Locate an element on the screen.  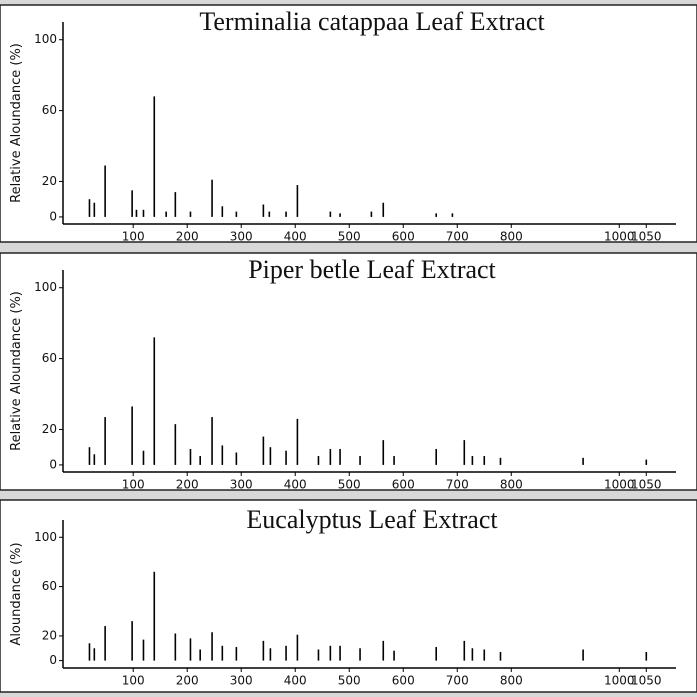
chart-title: Terminalia catappaa Leaf Extract is located at coordinates (372, 21).